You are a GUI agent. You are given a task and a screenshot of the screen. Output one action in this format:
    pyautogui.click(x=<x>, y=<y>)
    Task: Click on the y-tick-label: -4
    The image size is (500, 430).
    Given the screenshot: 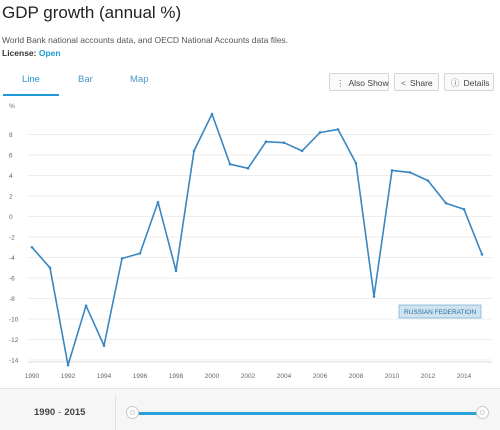 What is the action you would take?
    pyautogui.click(x=12, y=258)
    